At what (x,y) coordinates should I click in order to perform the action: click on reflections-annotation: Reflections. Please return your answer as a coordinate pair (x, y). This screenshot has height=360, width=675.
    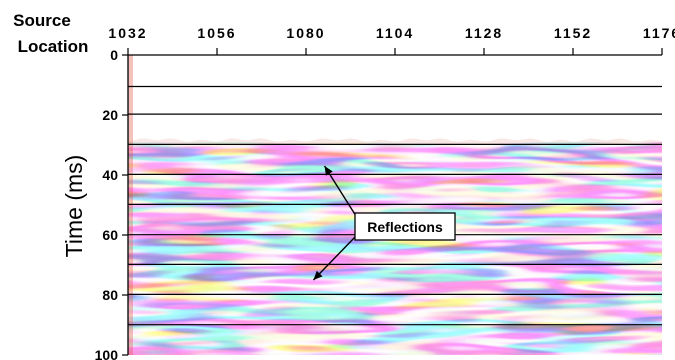
    Looking at the image, I should click on (384, 223).